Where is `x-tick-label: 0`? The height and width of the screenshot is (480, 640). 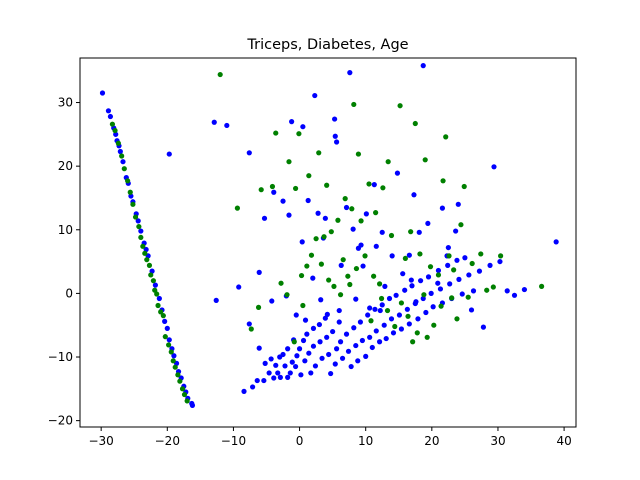
x-tick-label: 0 is located at coordinates (300, 441).